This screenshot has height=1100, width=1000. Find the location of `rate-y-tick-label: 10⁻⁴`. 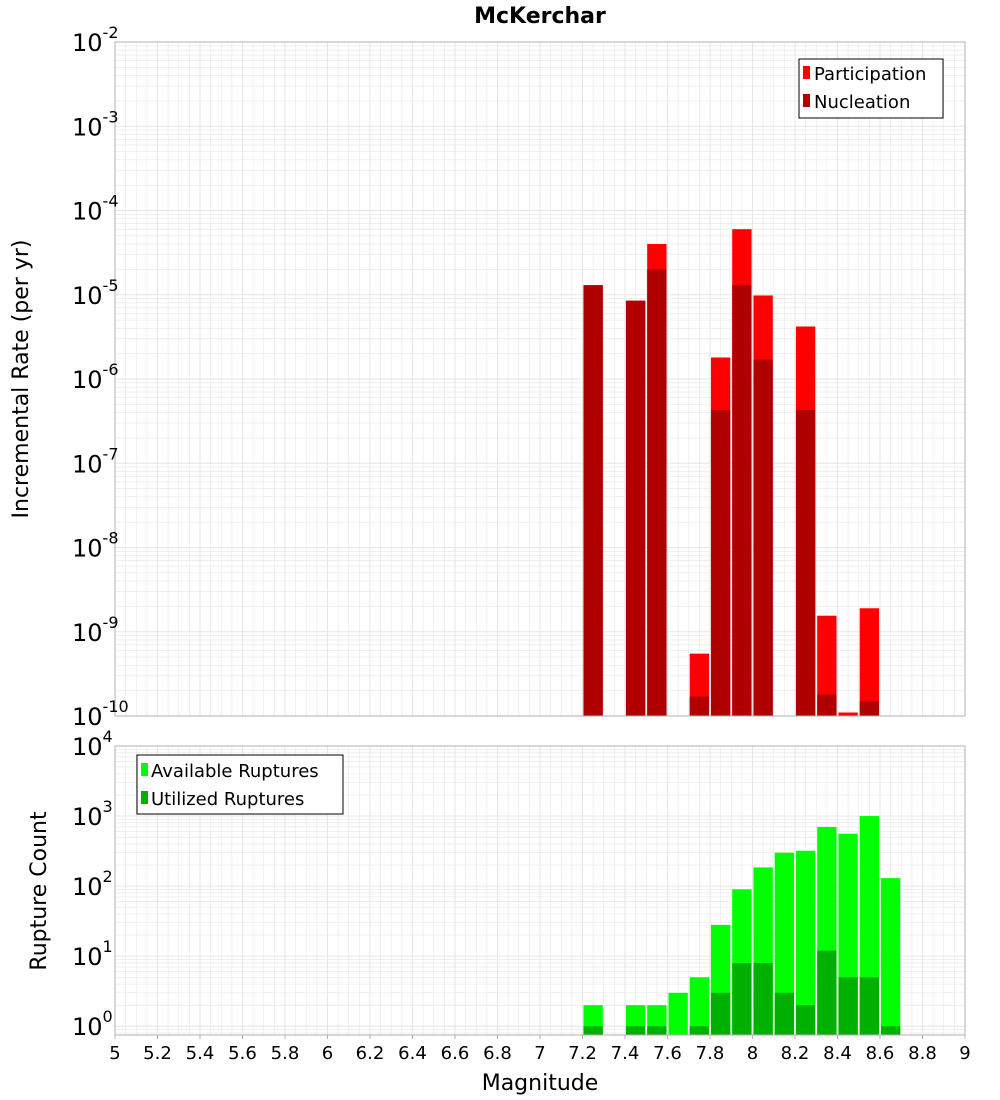

rate-y-tick-label: 10⁻⁴ is located at coordinates (95, 209).